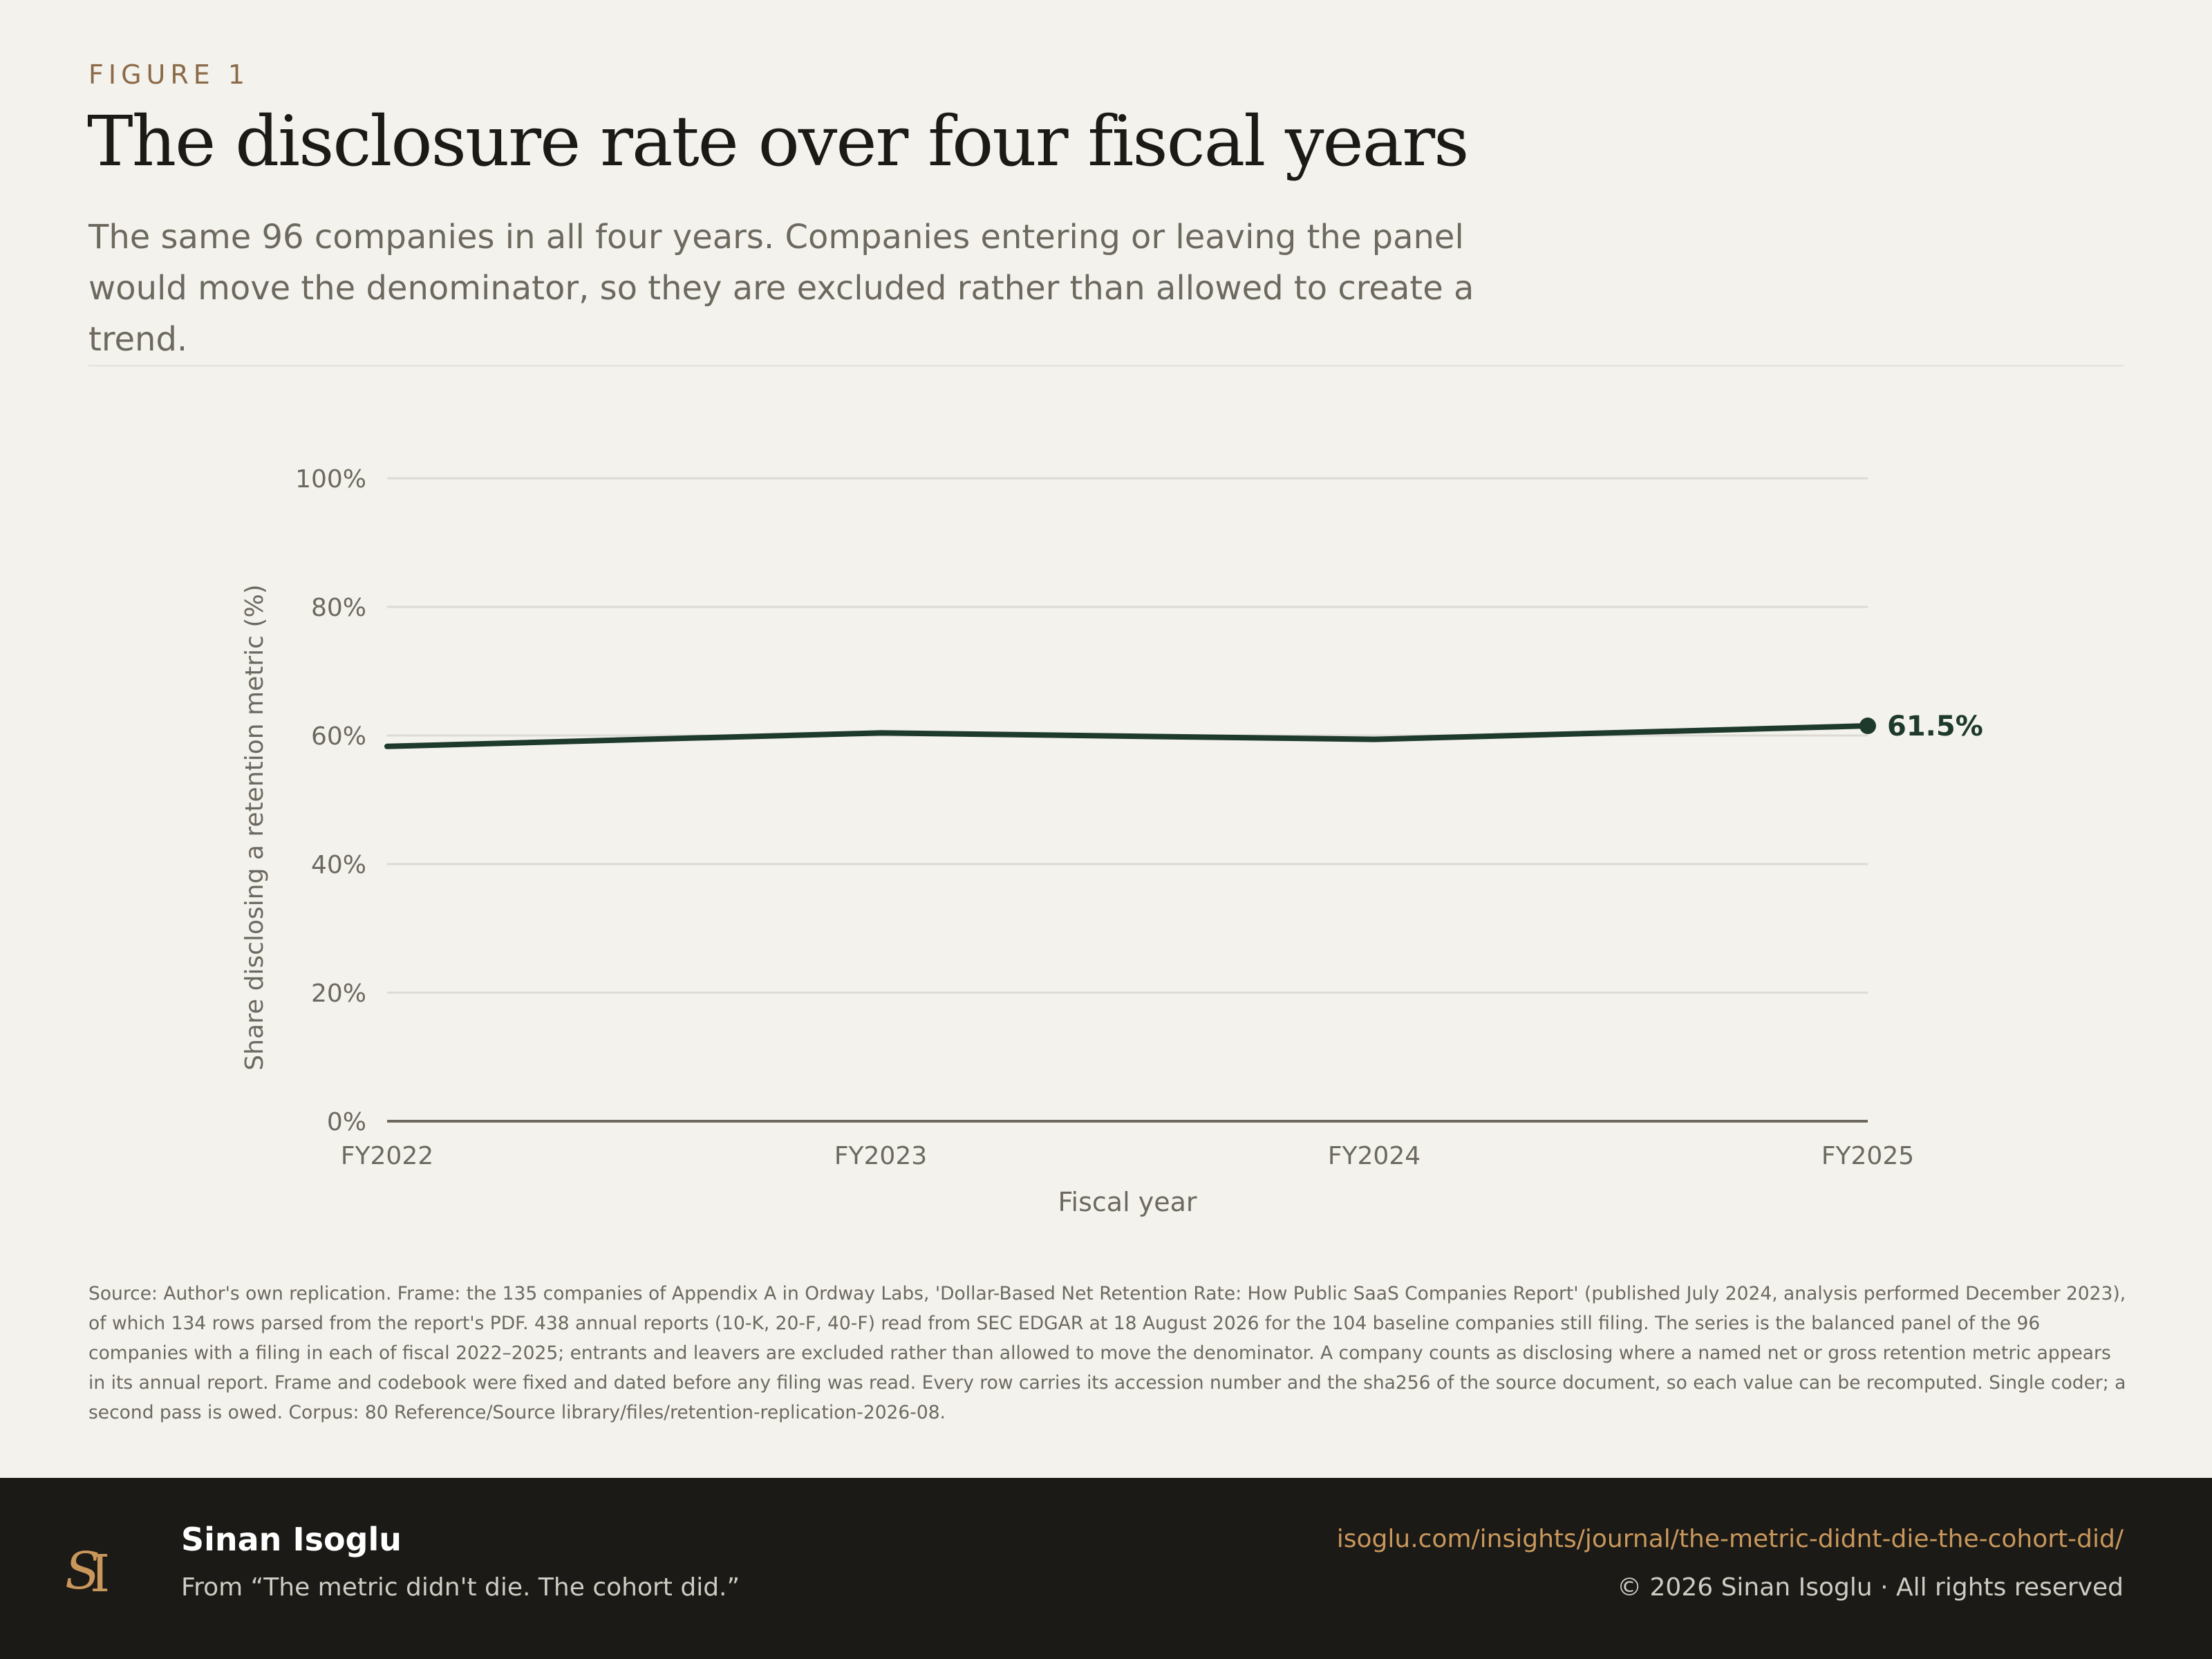 Image resolution: width=2212 pixels, height=1659 pixels. I want to click on end-value-label: 61.5%, so click(1935, 726).